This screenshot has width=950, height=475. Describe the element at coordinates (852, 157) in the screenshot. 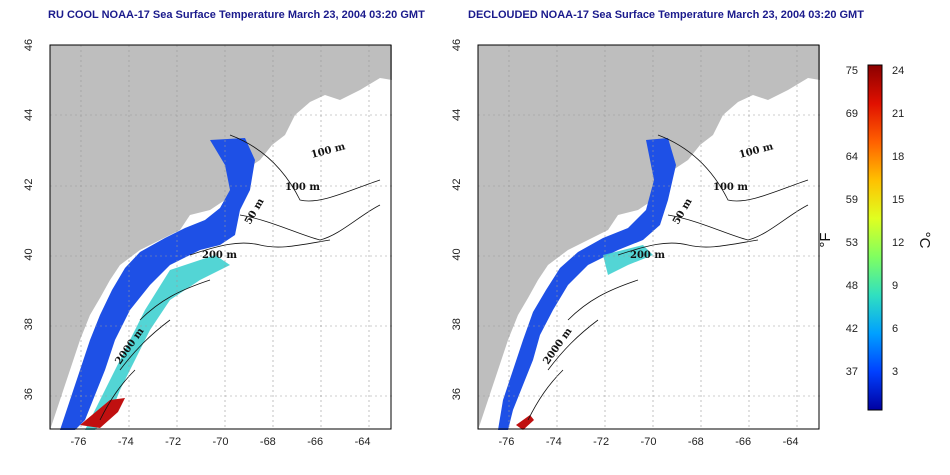

I see `fahrenheit-tick: 64` at that location.